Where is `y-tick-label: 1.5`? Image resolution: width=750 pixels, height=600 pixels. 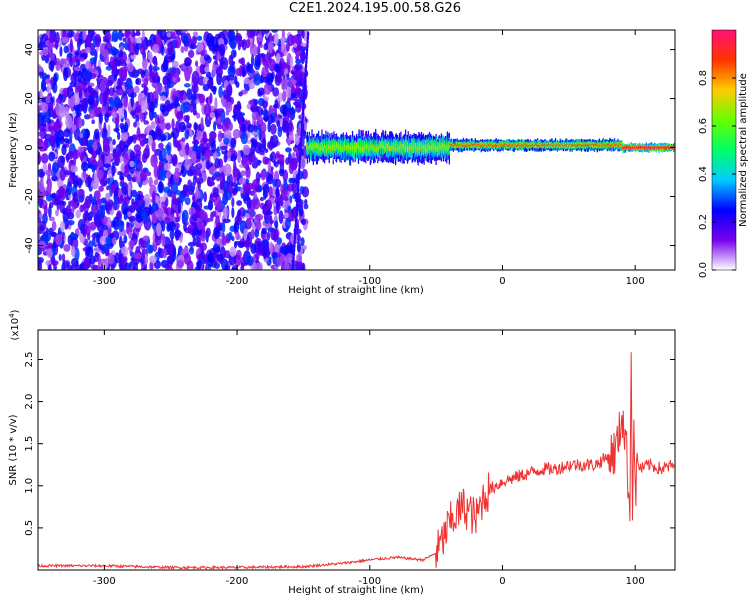 y-tick-label: 1.5 is located at coordinates (29, 444).